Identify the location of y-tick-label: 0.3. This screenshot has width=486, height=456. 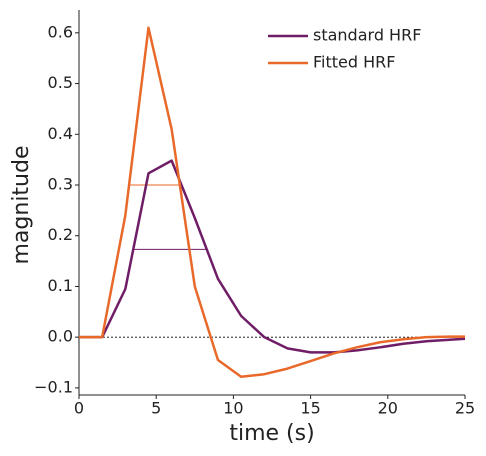
(60, 184).